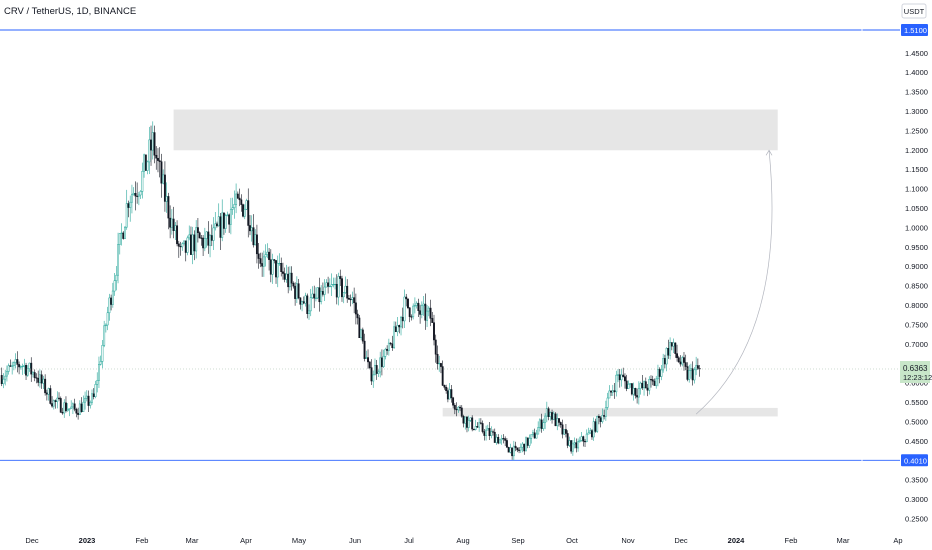 This screenshot has height=550, width=932. Describe the element at coordinates (916, 344) in the screenshot. I see `price-tick-label: 0.7000` at that location.